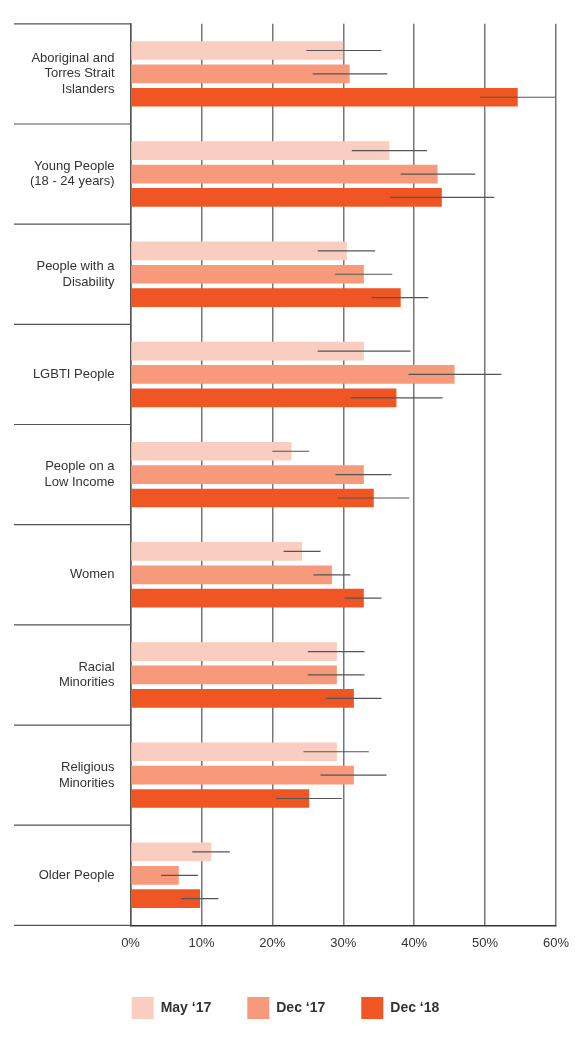 The height and width of the screenshot is (1039, 579). What do you see at coordinates (485, 942) in the screenshot?
I see `x-tick-label: 50%` at bounding box center [485, 942].